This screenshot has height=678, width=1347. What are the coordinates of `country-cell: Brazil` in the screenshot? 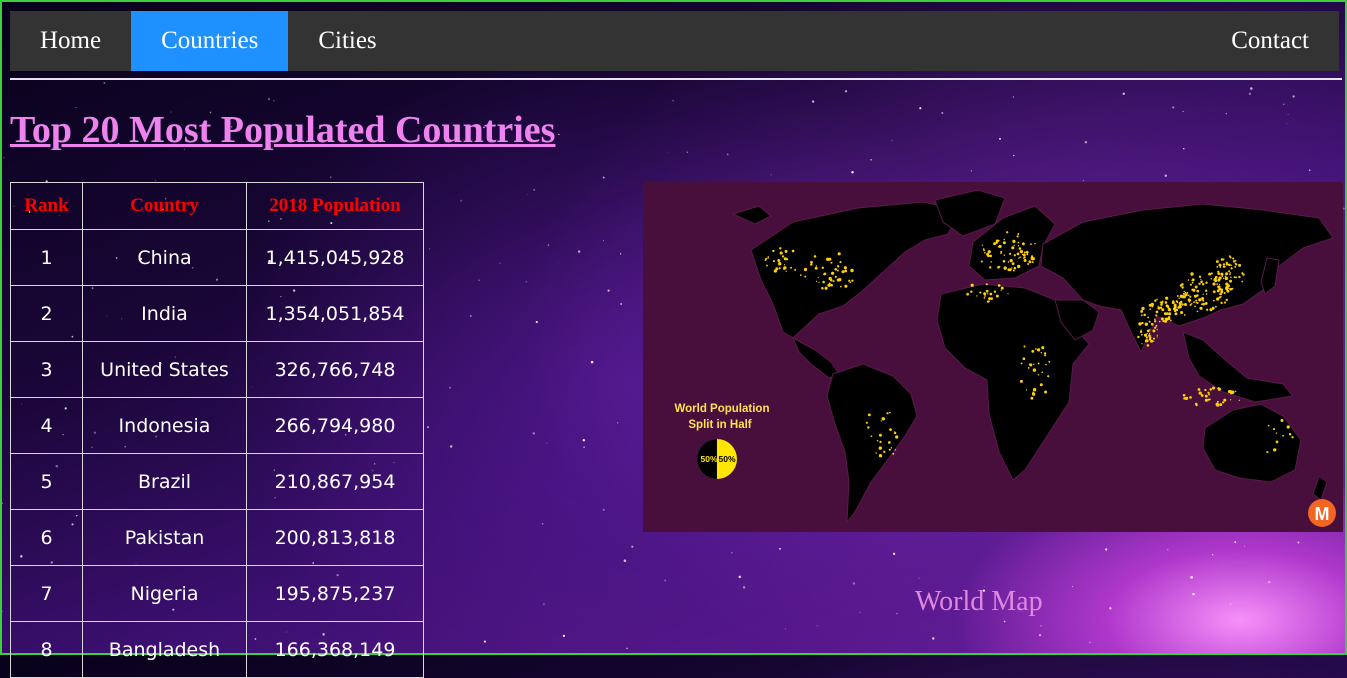 It's located at (164, 481).